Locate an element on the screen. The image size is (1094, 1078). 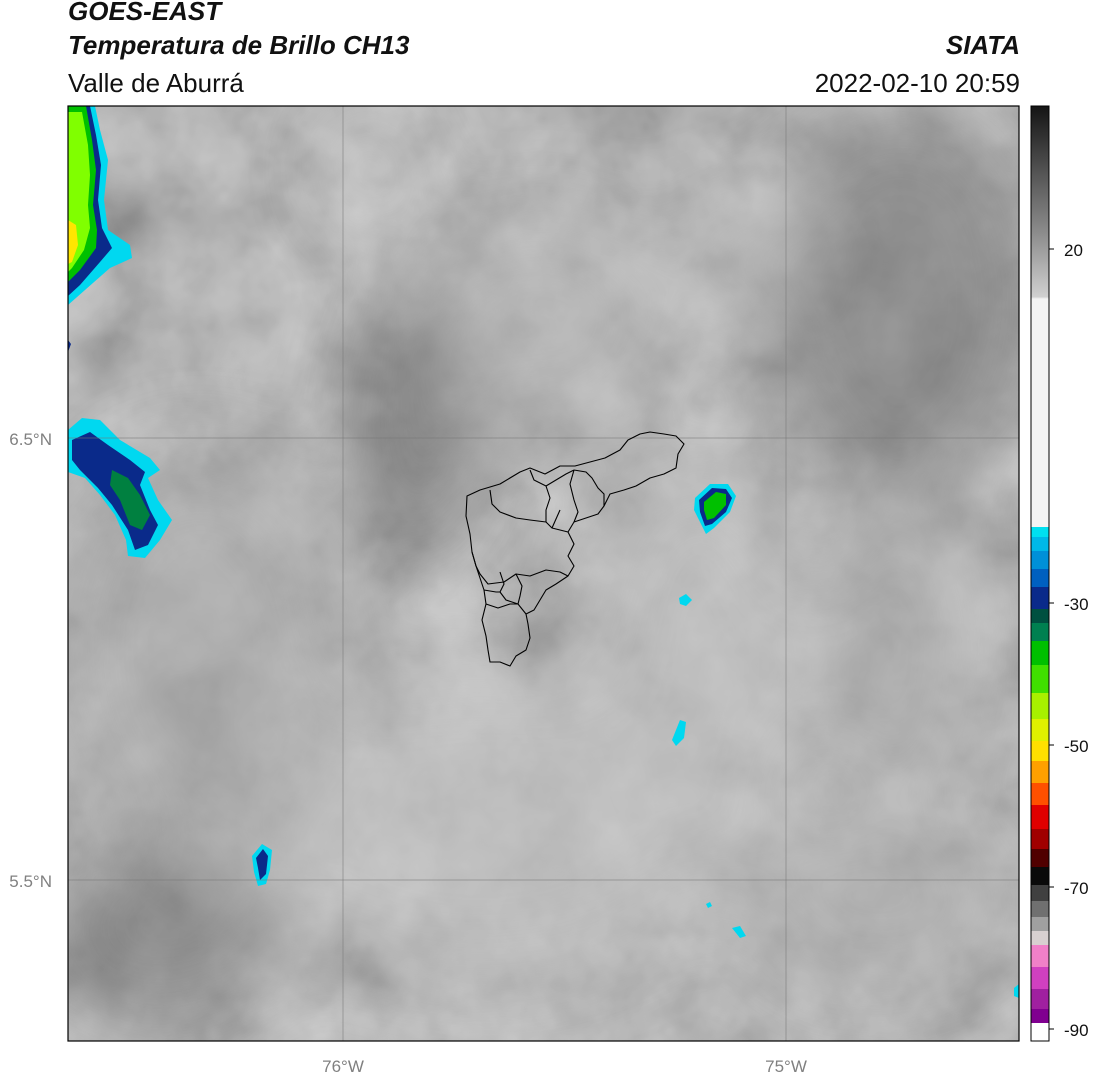
lon-tick-label: 75°W is located at coordinates (786, 1066).